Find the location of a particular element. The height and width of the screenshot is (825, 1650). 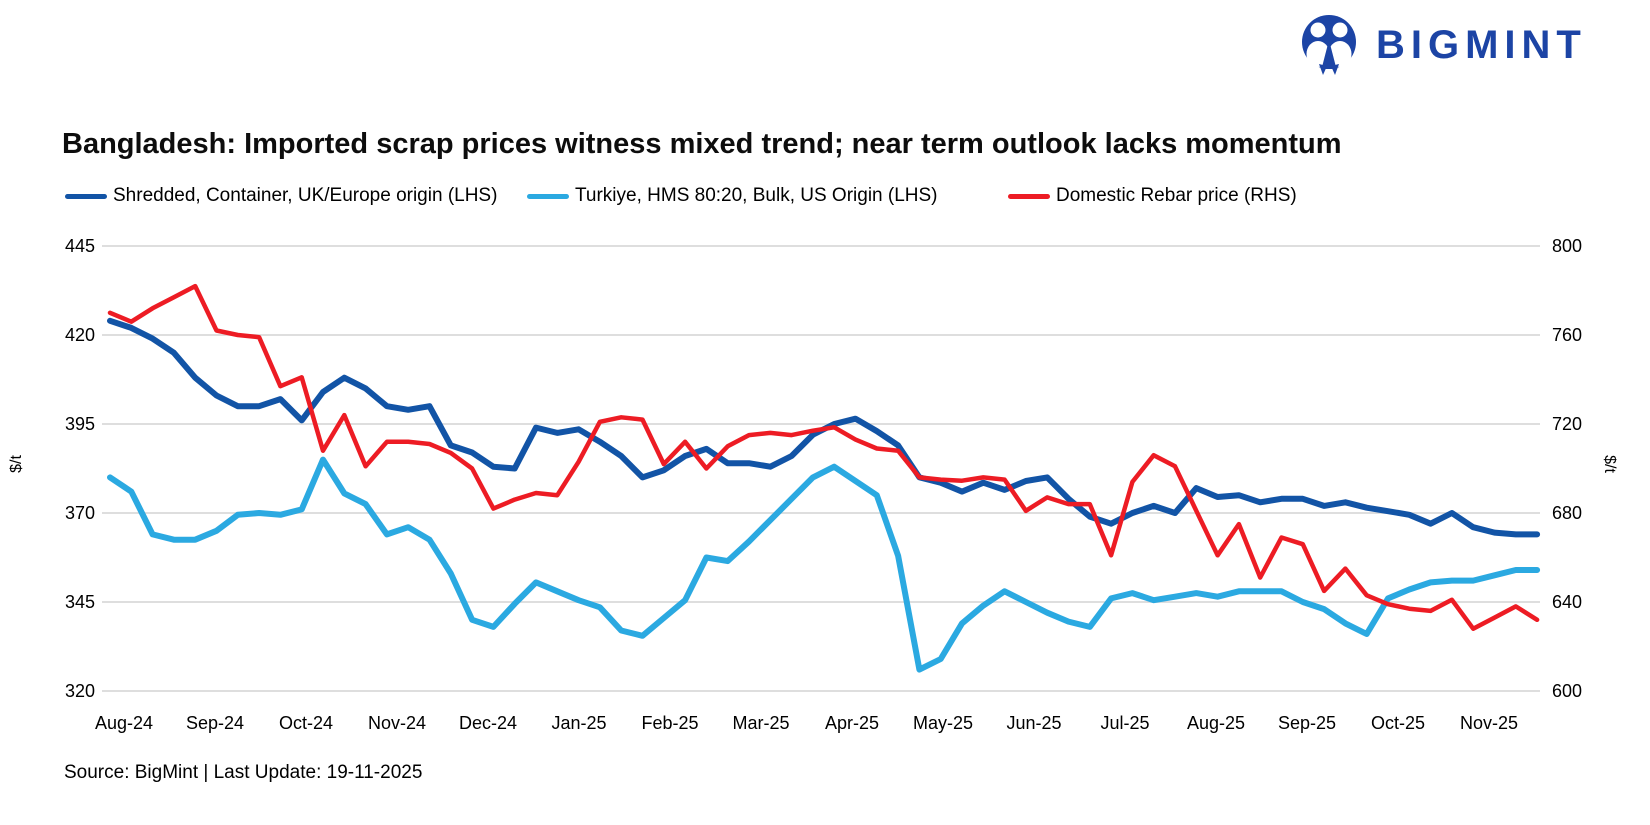

y-tick-right: 760 is located at coordinates (1567, 335).